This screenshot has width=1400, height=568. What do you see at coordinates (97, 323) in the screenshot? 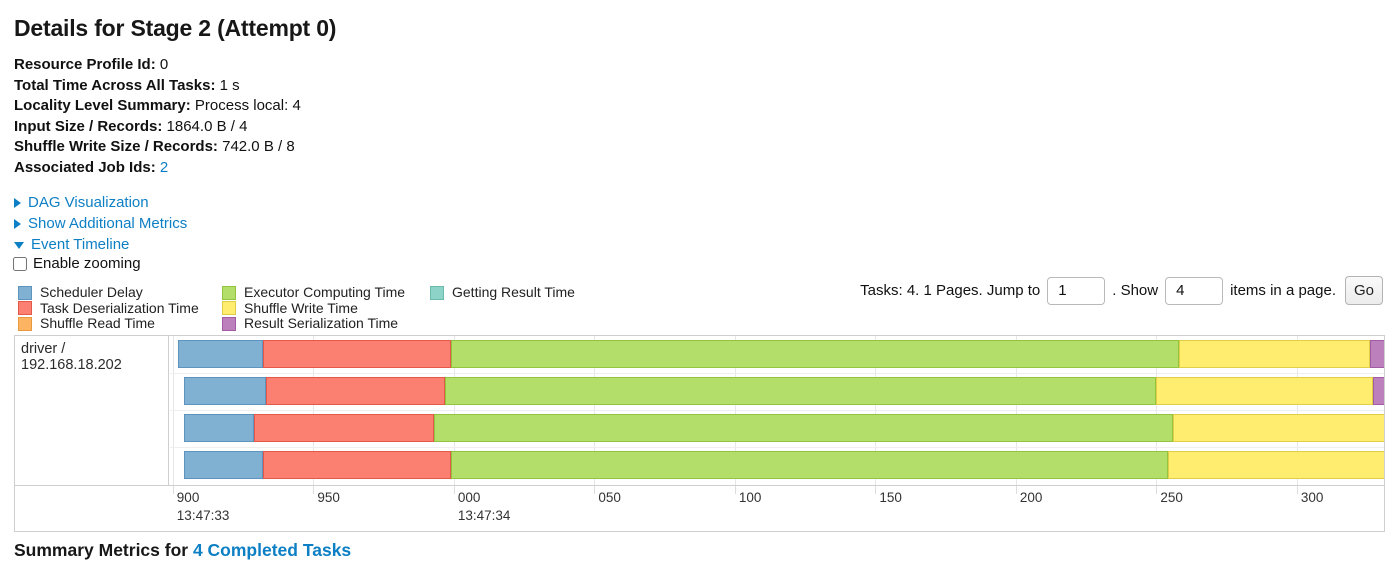
I see `legend-label: Shuffle Read Time` at bounding box center [97, 323].